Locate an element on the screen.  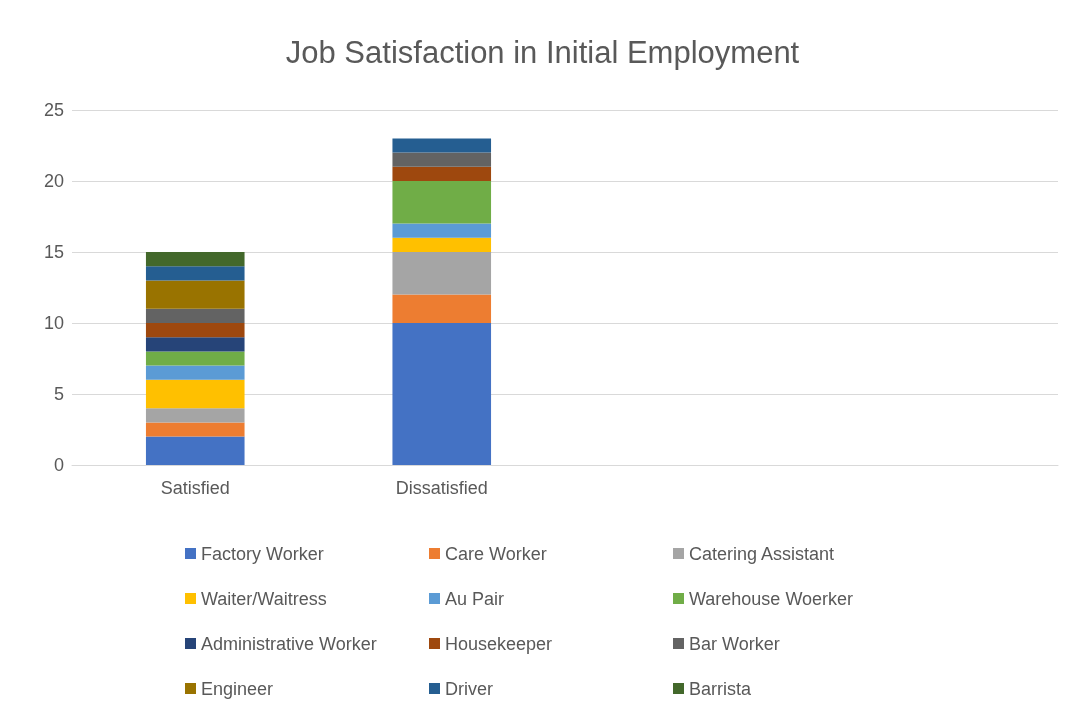
y-tick-label: 0 is located at coordinates (58, 465).